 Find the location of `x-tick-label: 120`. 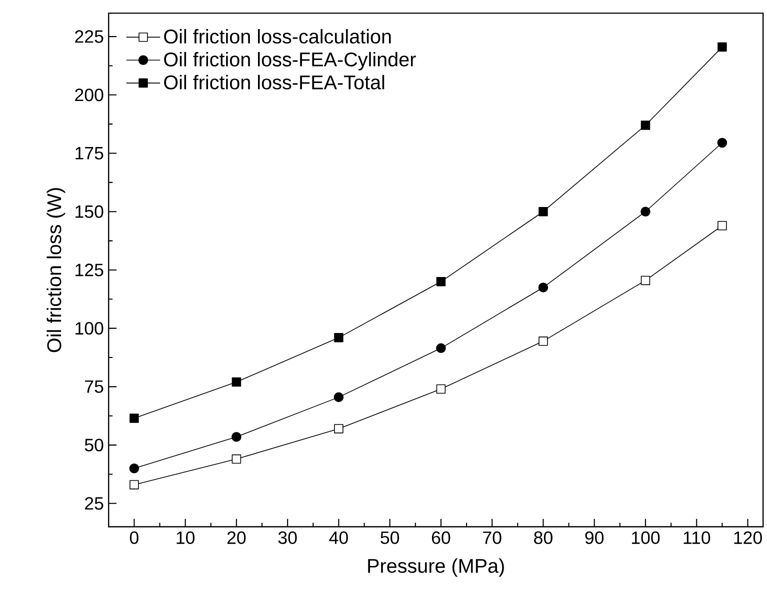

x-tick-label: 120 is located at coordinates (748, 537).